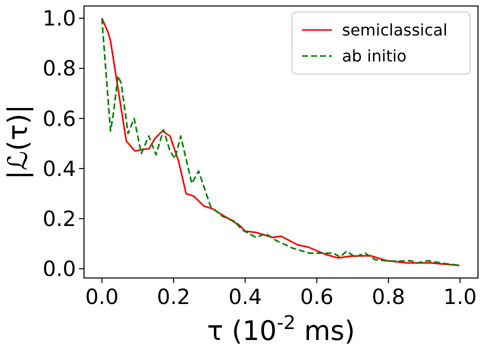  Describe the element at coordinates (389, 297) in the screenshot. I see `x-tick-label: 0.8` at that location.